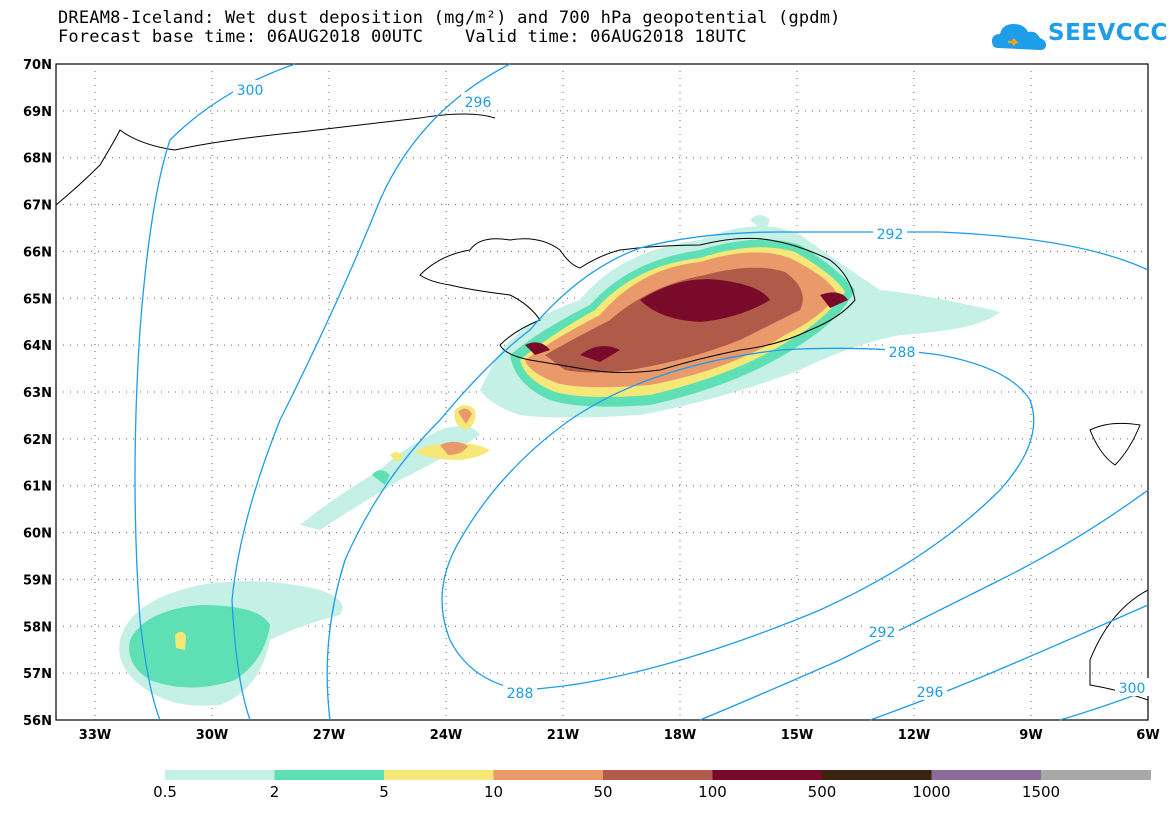 This screenshot has height=815, width=1175. Describe the element at coordinates (37, 674) in the screenshot. I see `lat-tick-label: 57N` at that location.